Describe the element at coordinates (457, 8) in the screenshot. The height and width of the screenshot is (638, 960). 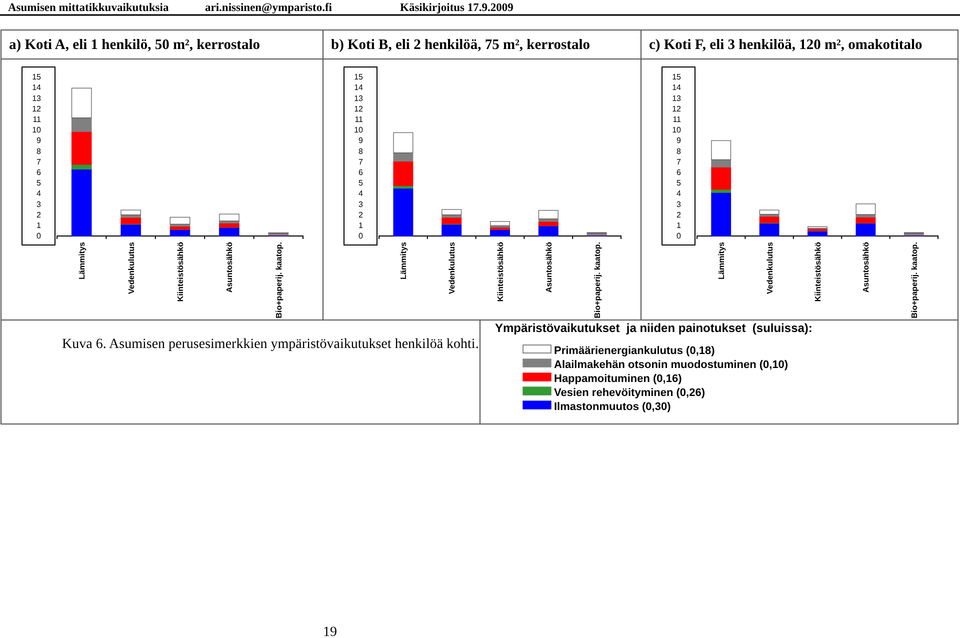
I see `text: Käsikirjoitus 17.9.2009` at that location.